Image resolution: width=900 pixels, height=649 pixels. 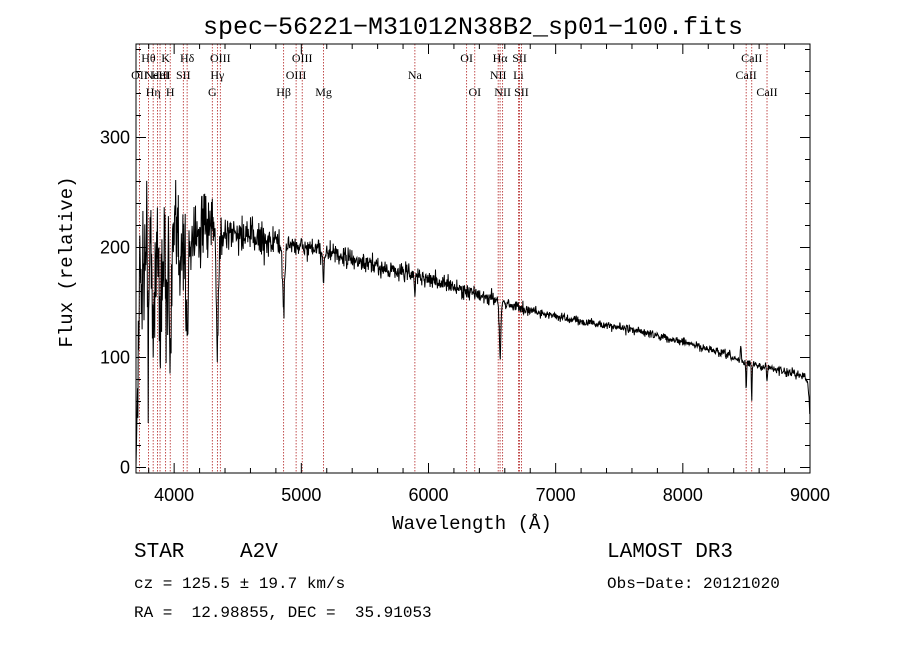 I want to click on spectral-line-label: OII, so click(x=139, y=75).